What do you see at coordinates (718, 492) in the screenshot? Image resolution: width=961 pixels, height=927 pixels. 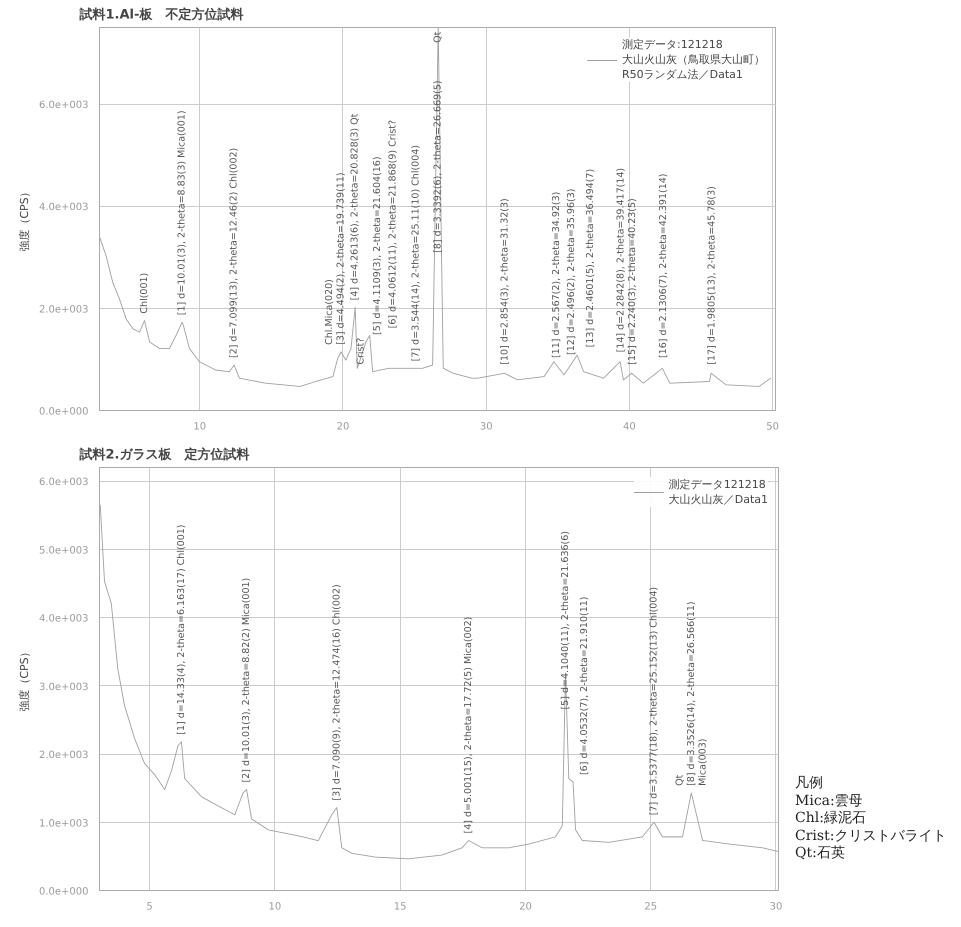 I see `legend-label: 測定データ121218 大山火山灰／Data1` at bounding box center [718, 492].